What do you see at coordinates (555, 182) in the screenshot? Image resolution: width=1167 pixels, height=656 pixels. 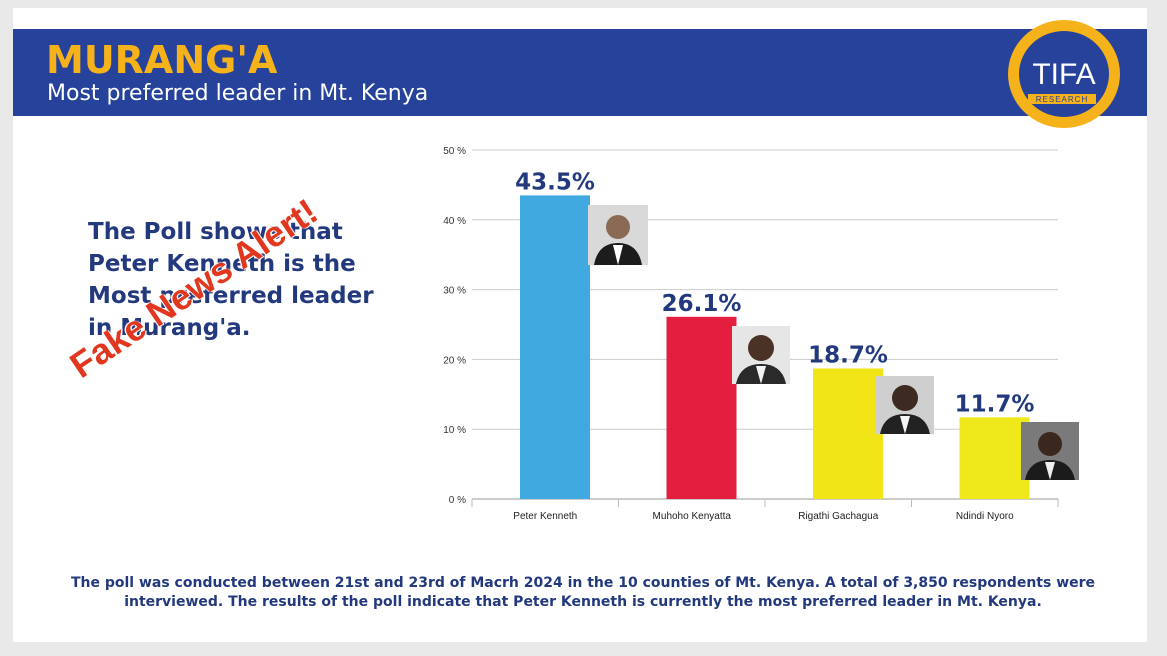 I see `data-label: 43.5%` at bounding box center [555, 182].